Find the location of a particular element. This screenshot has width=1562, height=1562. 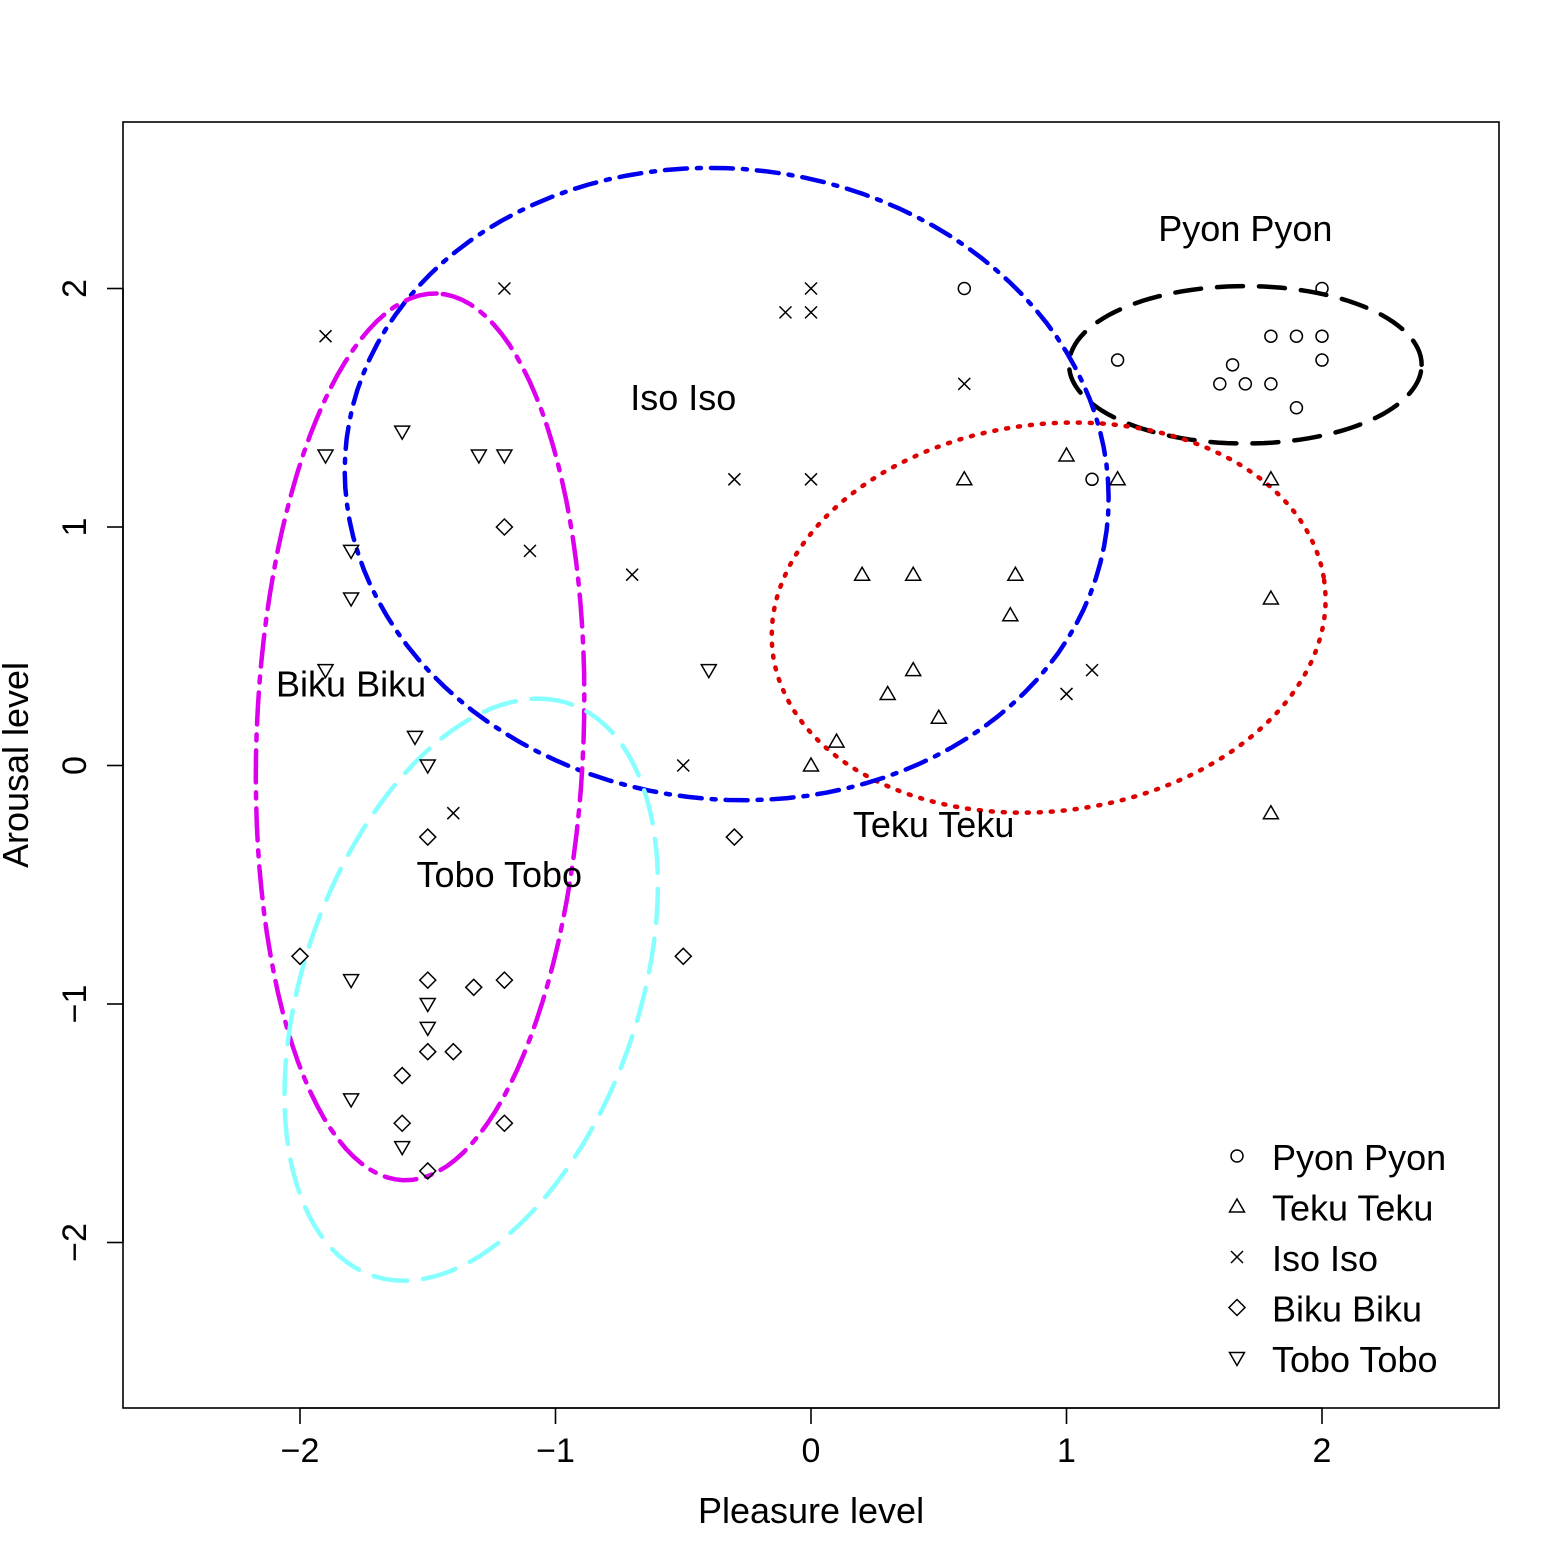

y-tick-label: −2 is located at coordinates (75, 1242).